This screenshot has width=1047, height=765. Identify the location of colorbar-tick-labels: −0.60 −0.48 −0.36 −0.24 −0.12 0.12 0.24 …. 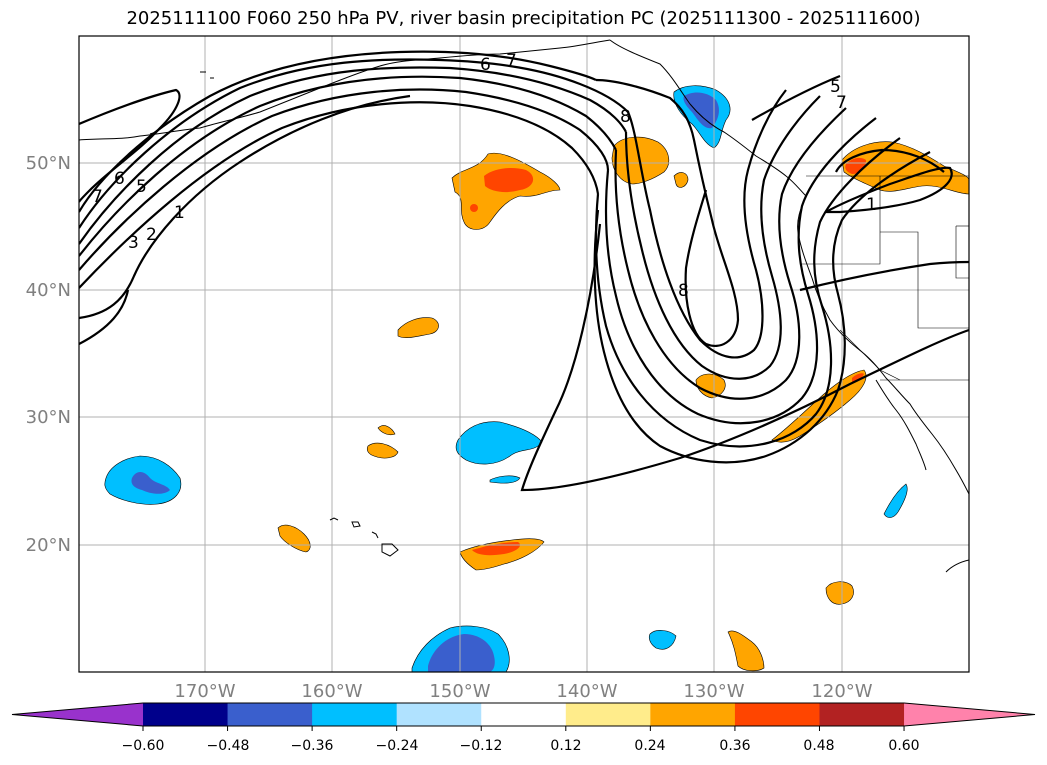
(521, 746).